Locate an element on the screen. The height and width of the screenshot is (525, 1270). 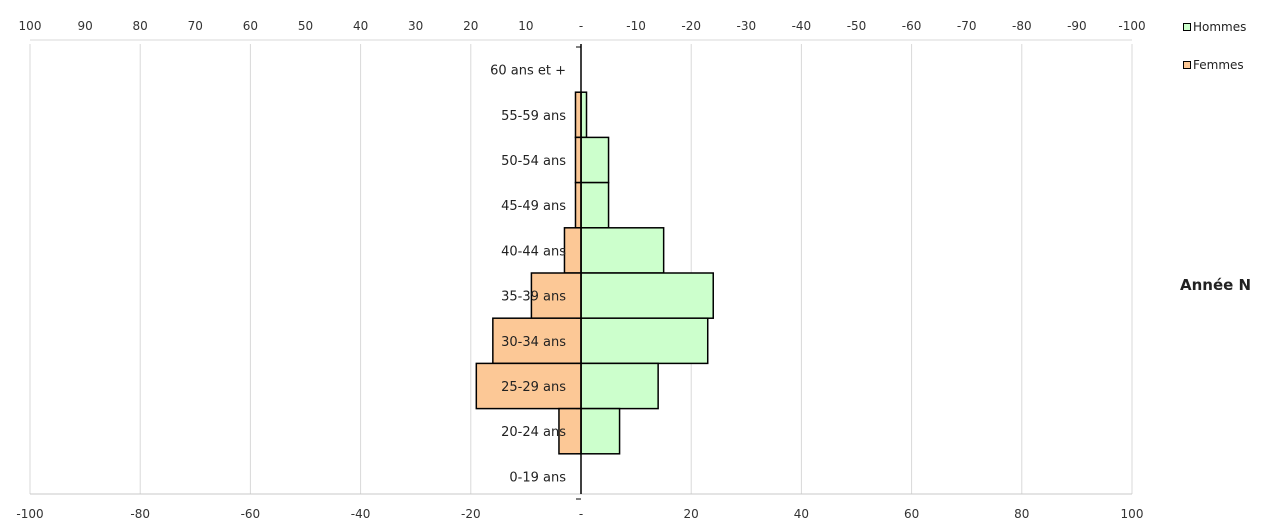
bottom-tick-label: 60 is located at coordinates (911, 514).